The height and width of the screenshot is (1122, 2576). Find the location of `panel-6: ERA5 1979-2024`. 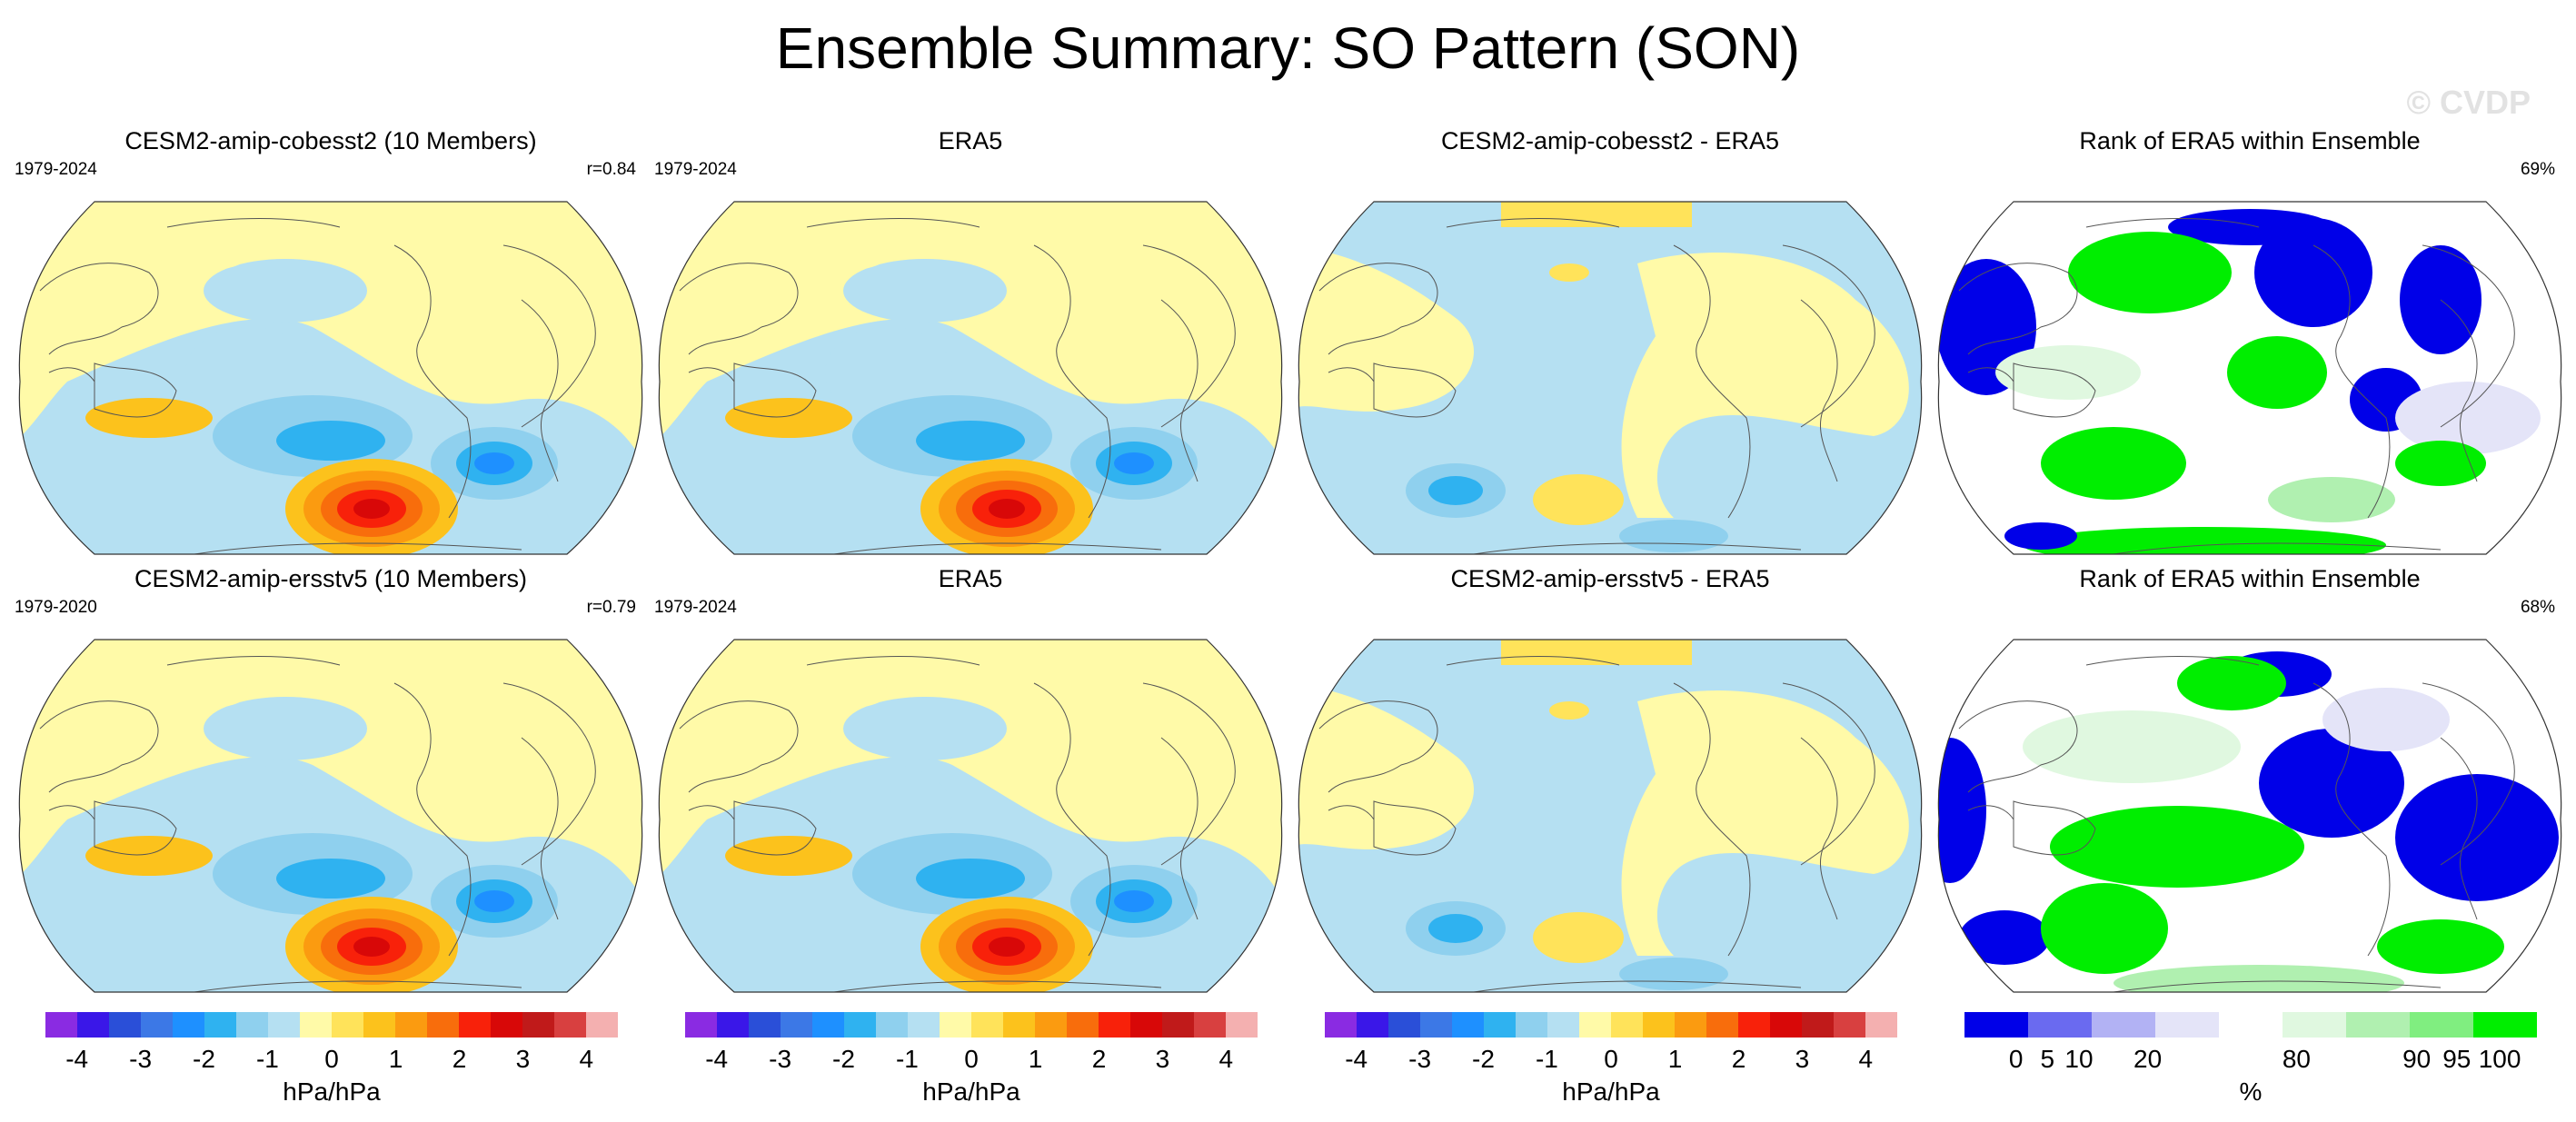

panel-6: ERA5 1979-2024 is located at coordinates (970, 783).